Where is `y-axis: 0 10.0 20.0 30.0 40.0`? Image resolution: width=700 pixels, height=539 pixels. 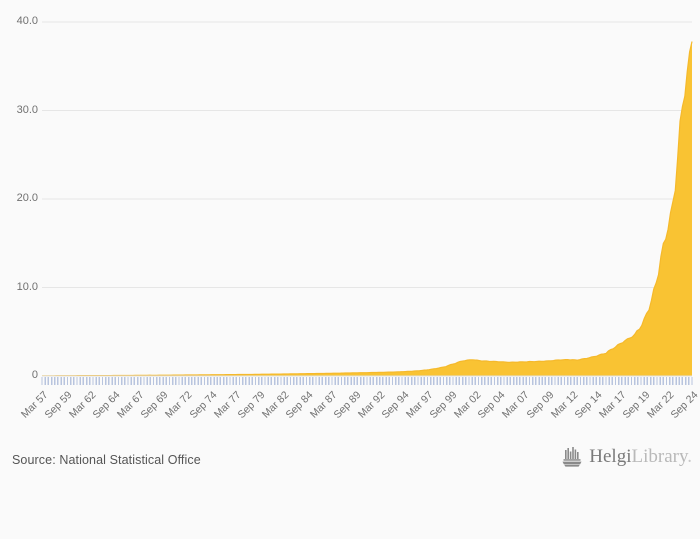 y-axis: 0 10.0 20.0 30.0 40.0 is located at coordinates (19, 216).